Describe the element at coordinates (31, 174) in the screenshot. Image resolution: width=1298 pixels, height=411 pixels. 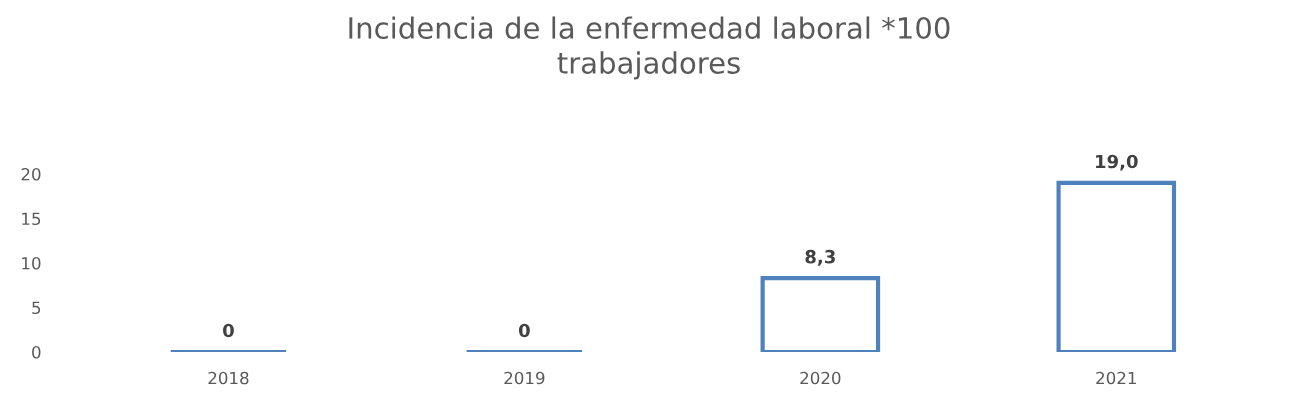
I see `y-tick-label: 20` at that location.